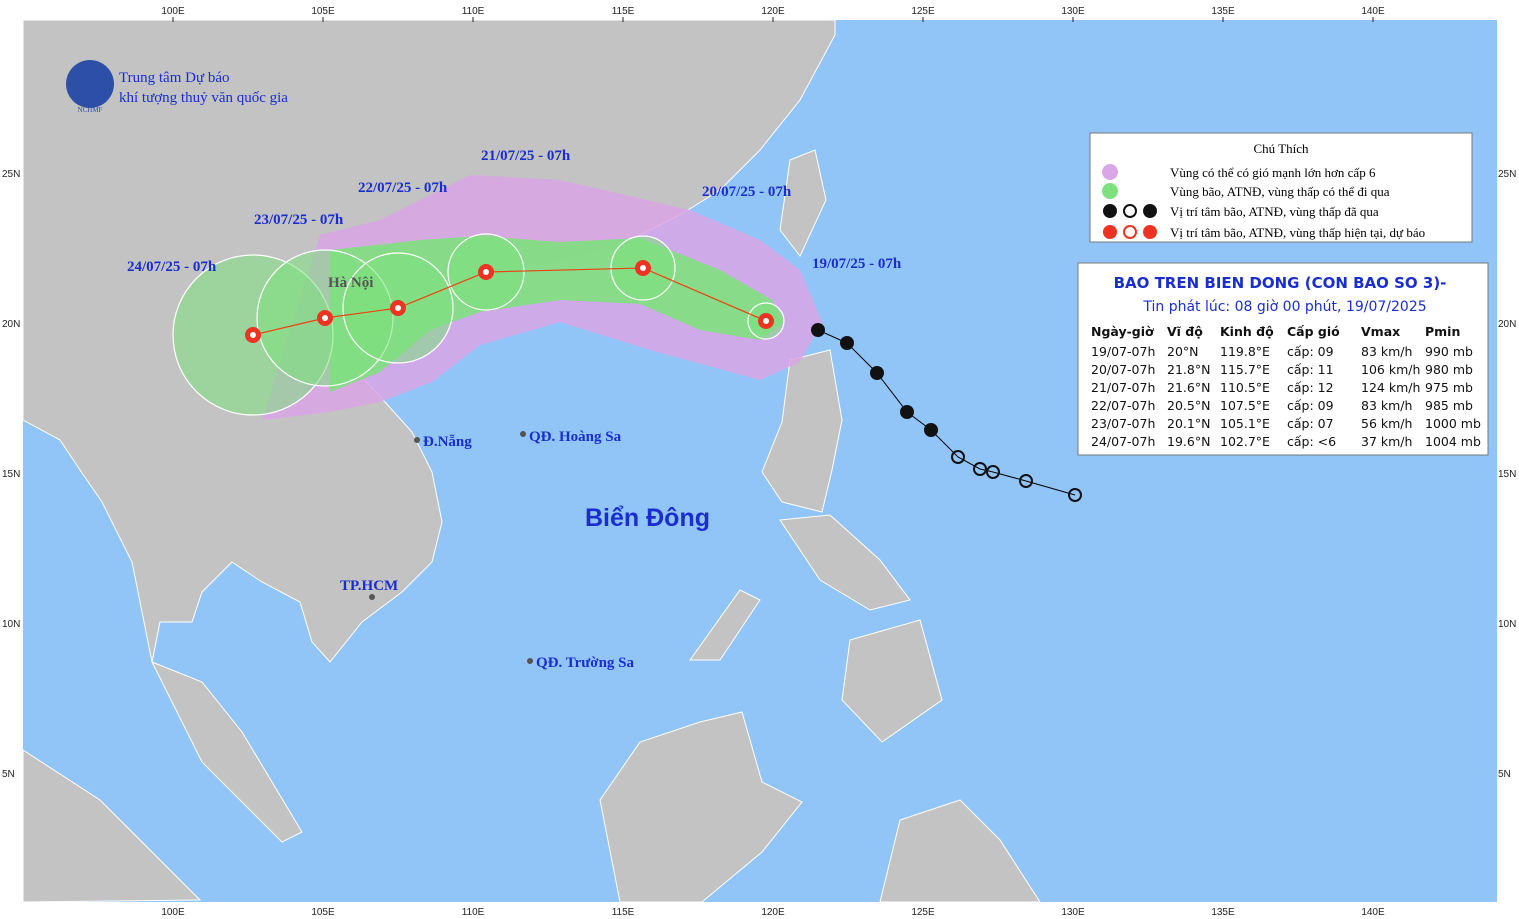  I want to click on lon-label: 100E, so click(173, 11).